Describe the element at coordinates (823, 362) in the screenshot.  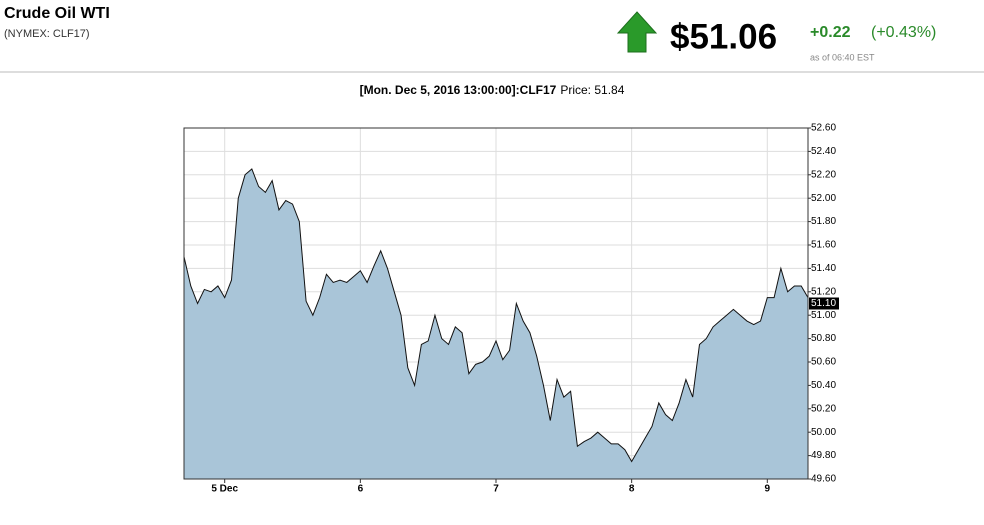
I see `y-tick-label: 50.60` at that location.